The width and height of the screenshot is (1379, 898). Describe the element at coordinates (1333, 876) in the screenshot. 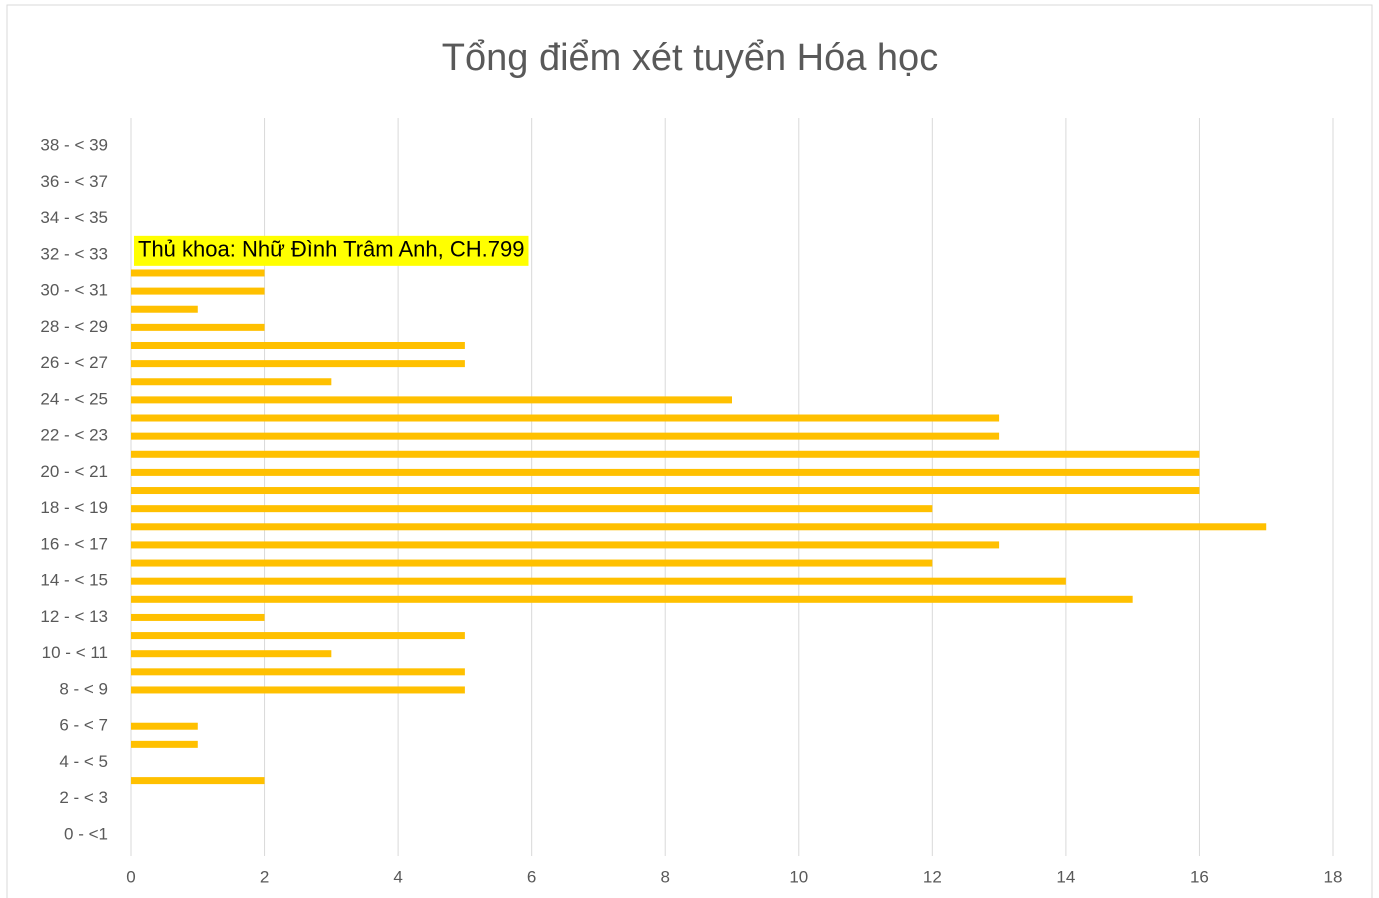

I see `x-tick-label: 18` at that location.